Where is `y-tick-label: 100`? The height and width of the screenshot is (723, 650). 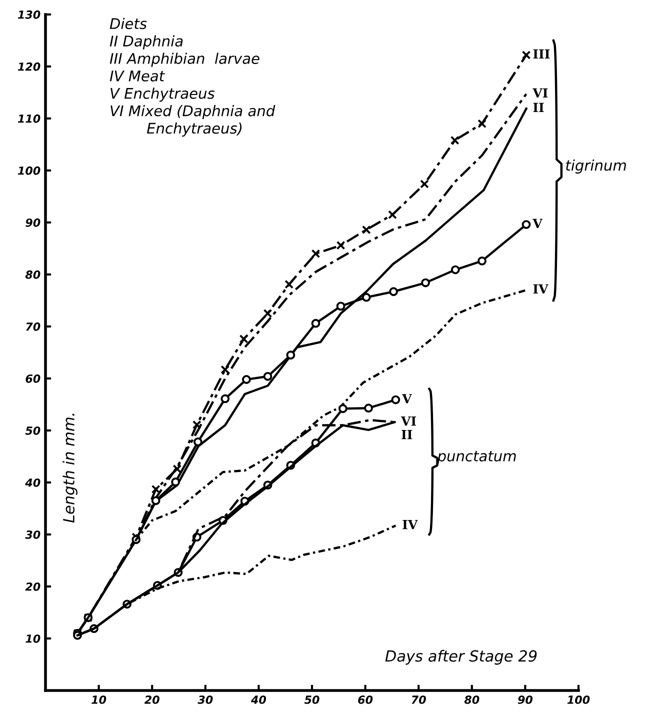 y-tick-label: 100 is located at coordinates (29, 170).